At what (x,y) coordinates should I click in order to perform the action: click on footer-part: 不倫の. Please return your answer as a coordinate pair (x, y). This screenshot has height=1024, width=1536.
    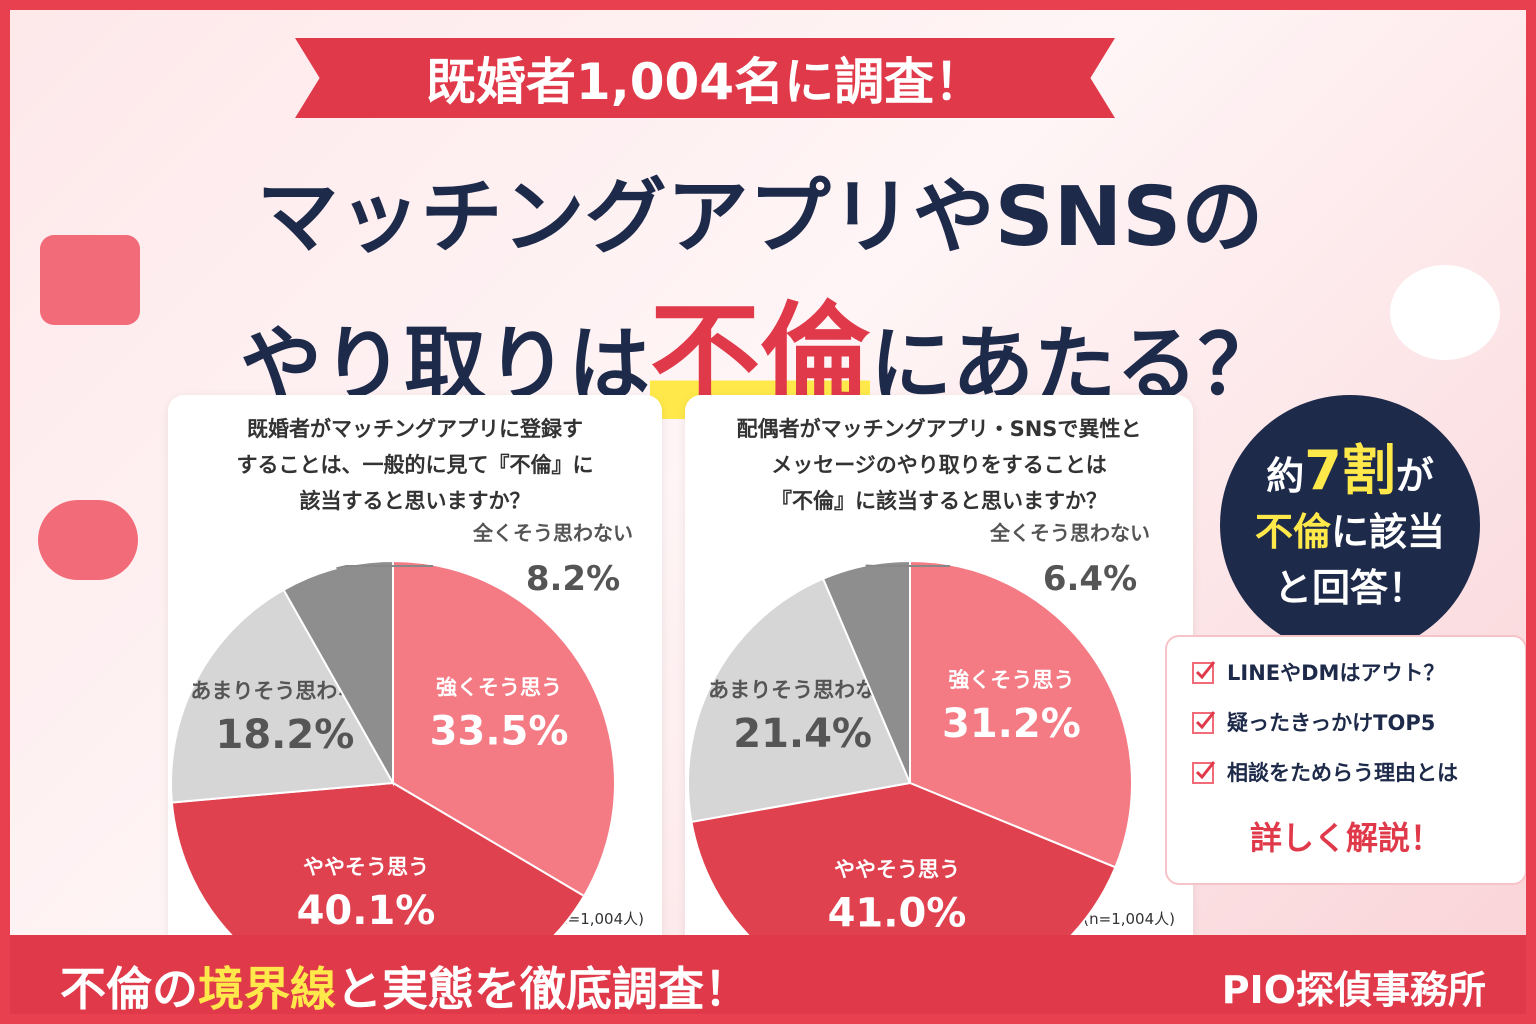
    Looking at the image, I should click on (129, 989).